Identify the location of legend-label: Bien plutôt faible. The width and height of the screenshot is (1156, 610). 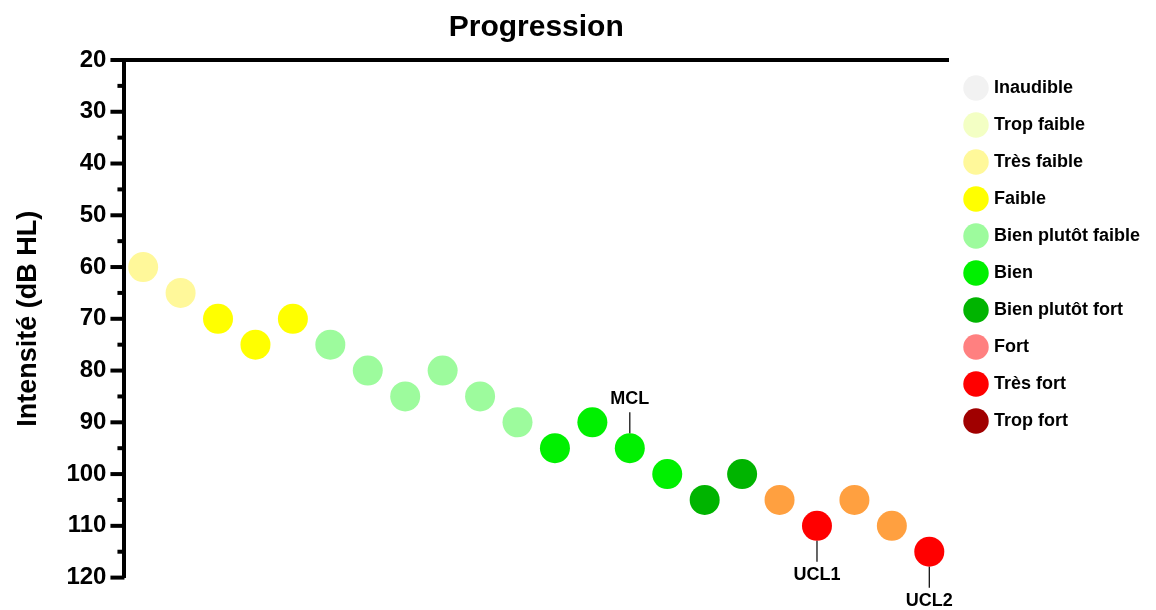
(1067, 234).